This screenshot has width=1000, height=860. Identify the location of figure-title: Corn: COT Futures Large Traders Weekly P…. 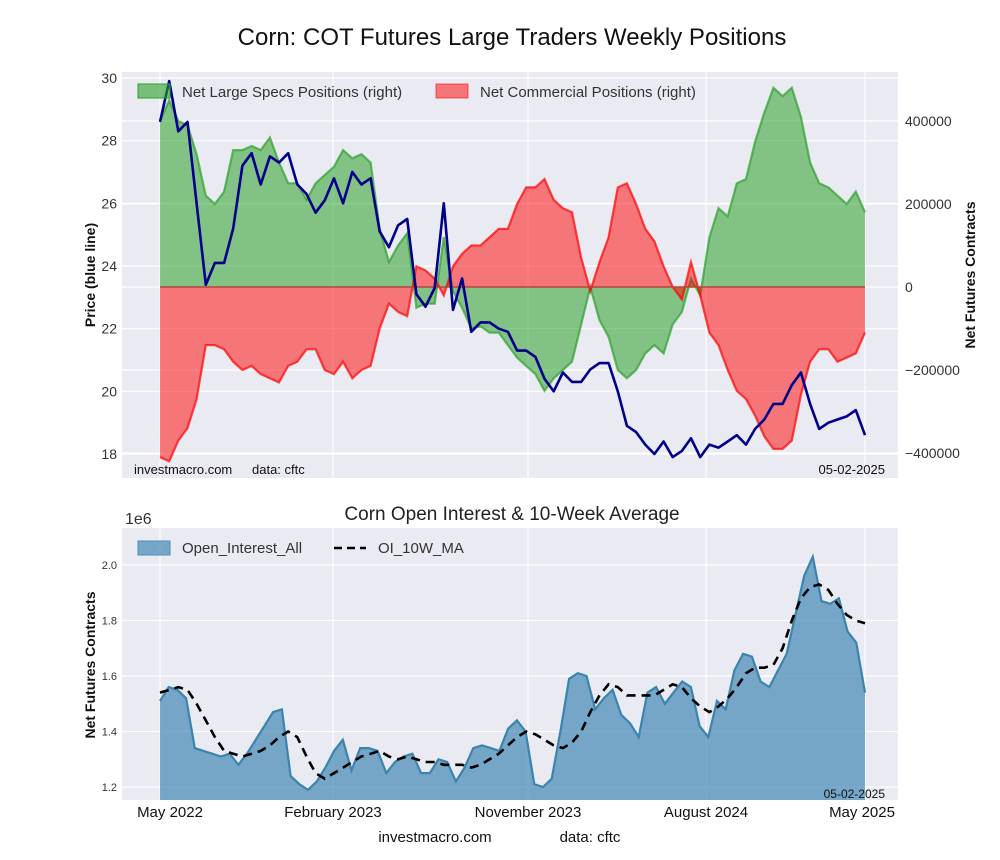
(512, 37).